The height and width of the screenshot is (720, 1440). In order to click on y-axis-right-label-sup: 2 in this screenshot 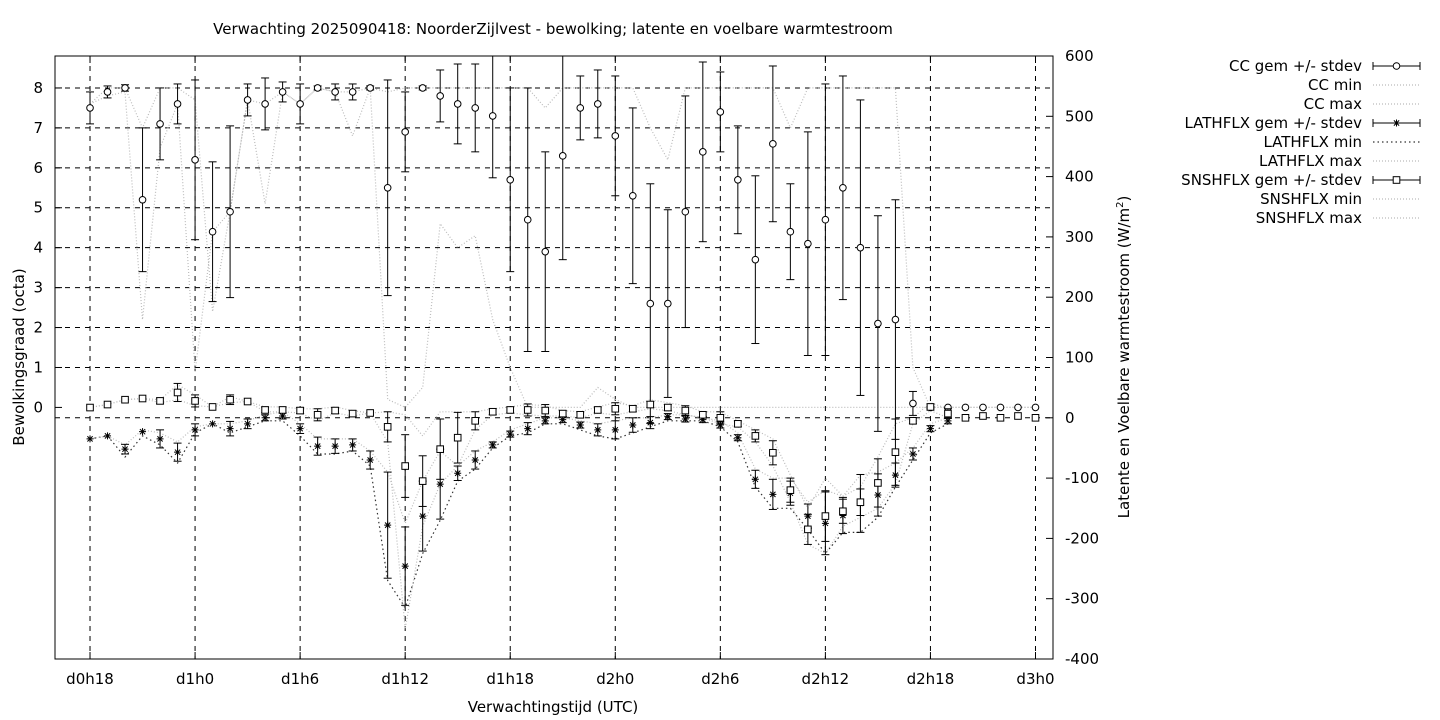, I will do `click(1120, 205)`.